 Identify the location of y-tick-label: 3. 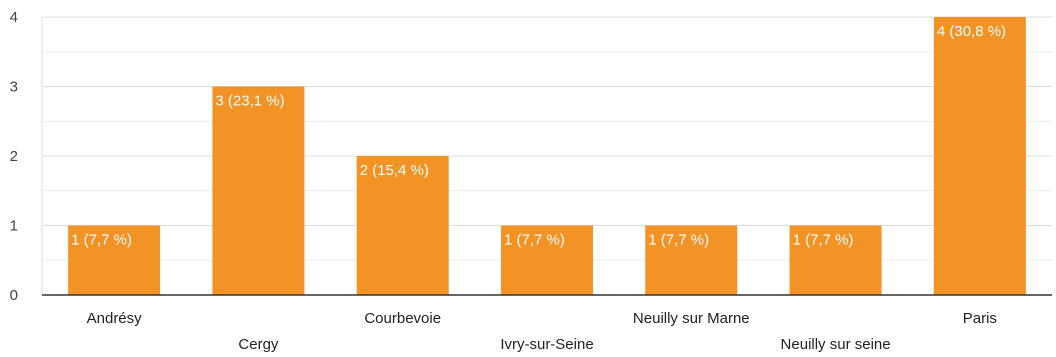
(14, 87).